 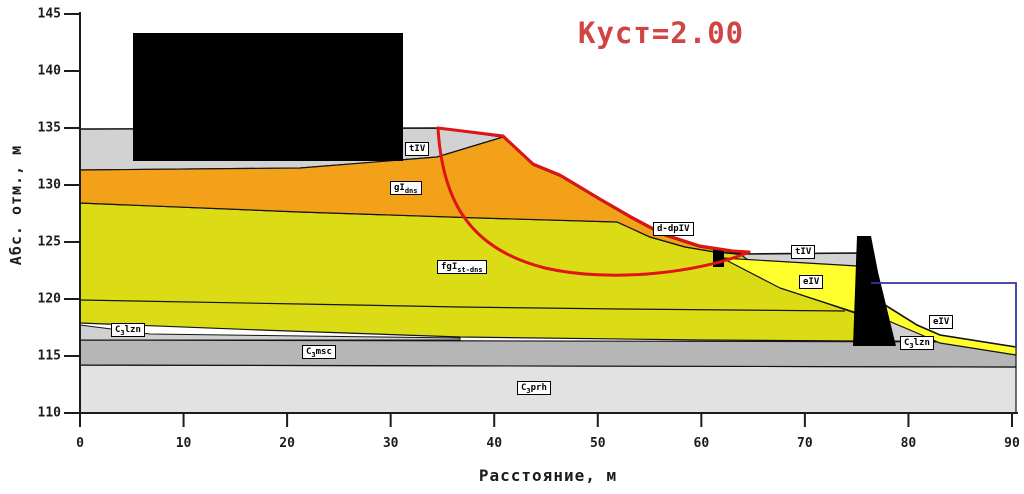 What do you see at coordinates (462, 267) in the screenshot?
I see `layer-label-fgIst-dns: fgIst-dns` at bounding box center [462, 267].